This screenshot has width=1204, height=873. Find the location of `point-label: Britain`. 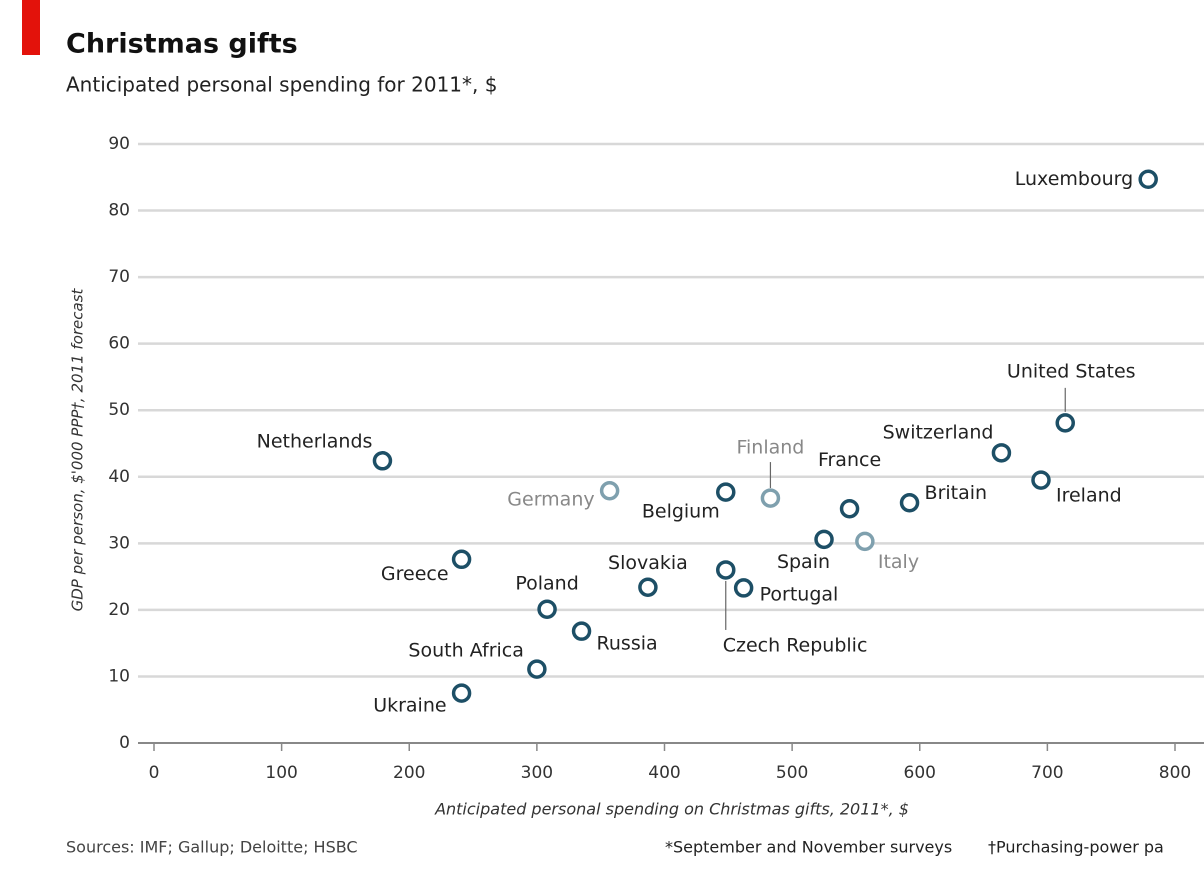

point-label: Britain is located at coordinates (956, 493).